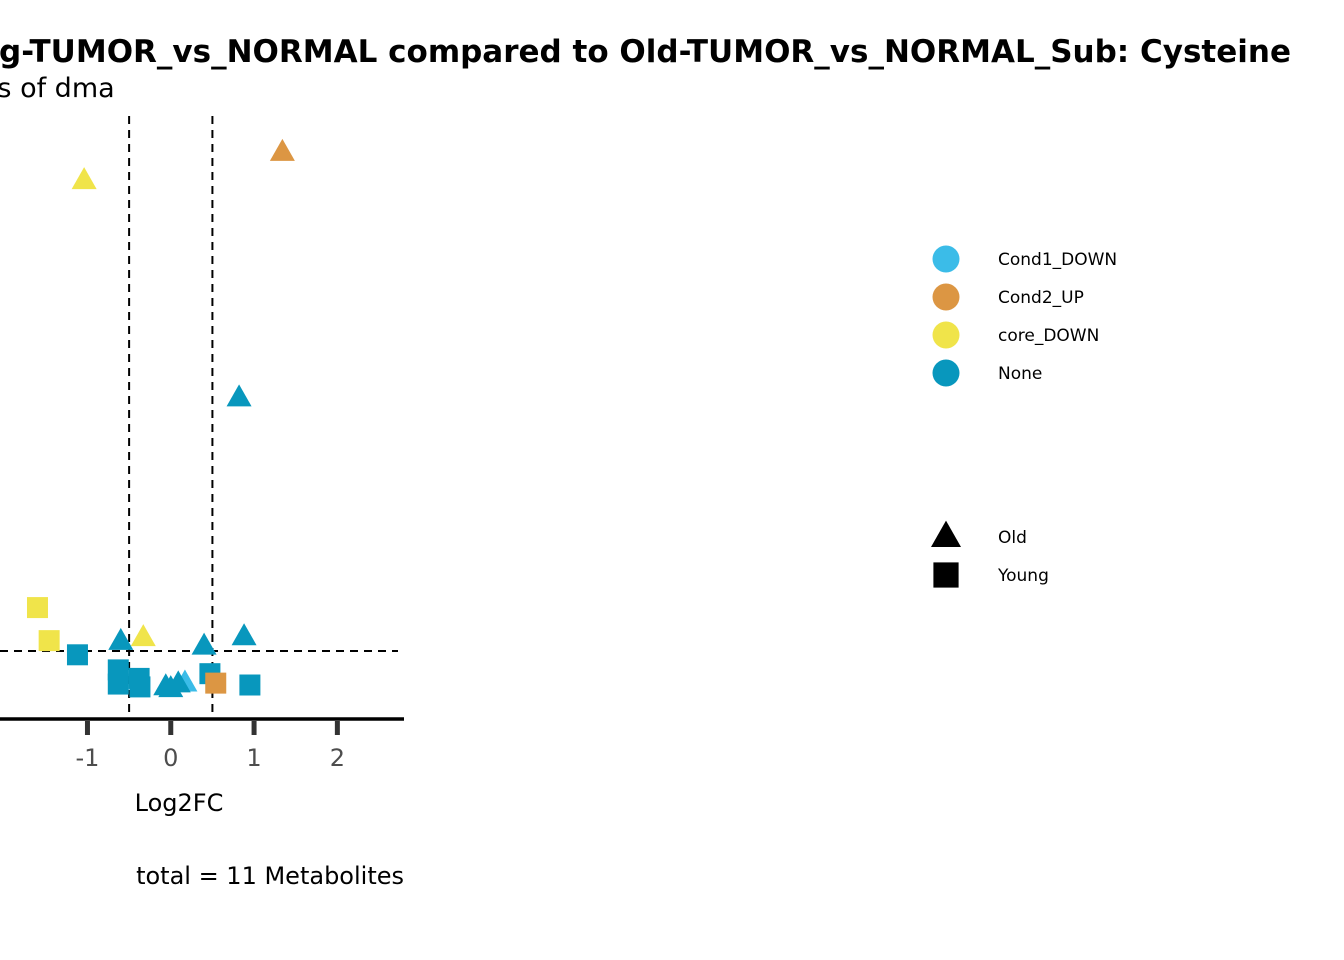  What do you see at coordinates (990, 554) in the screenshot?
I see `legend-group: Old Young` at bounding box center [990, 554].